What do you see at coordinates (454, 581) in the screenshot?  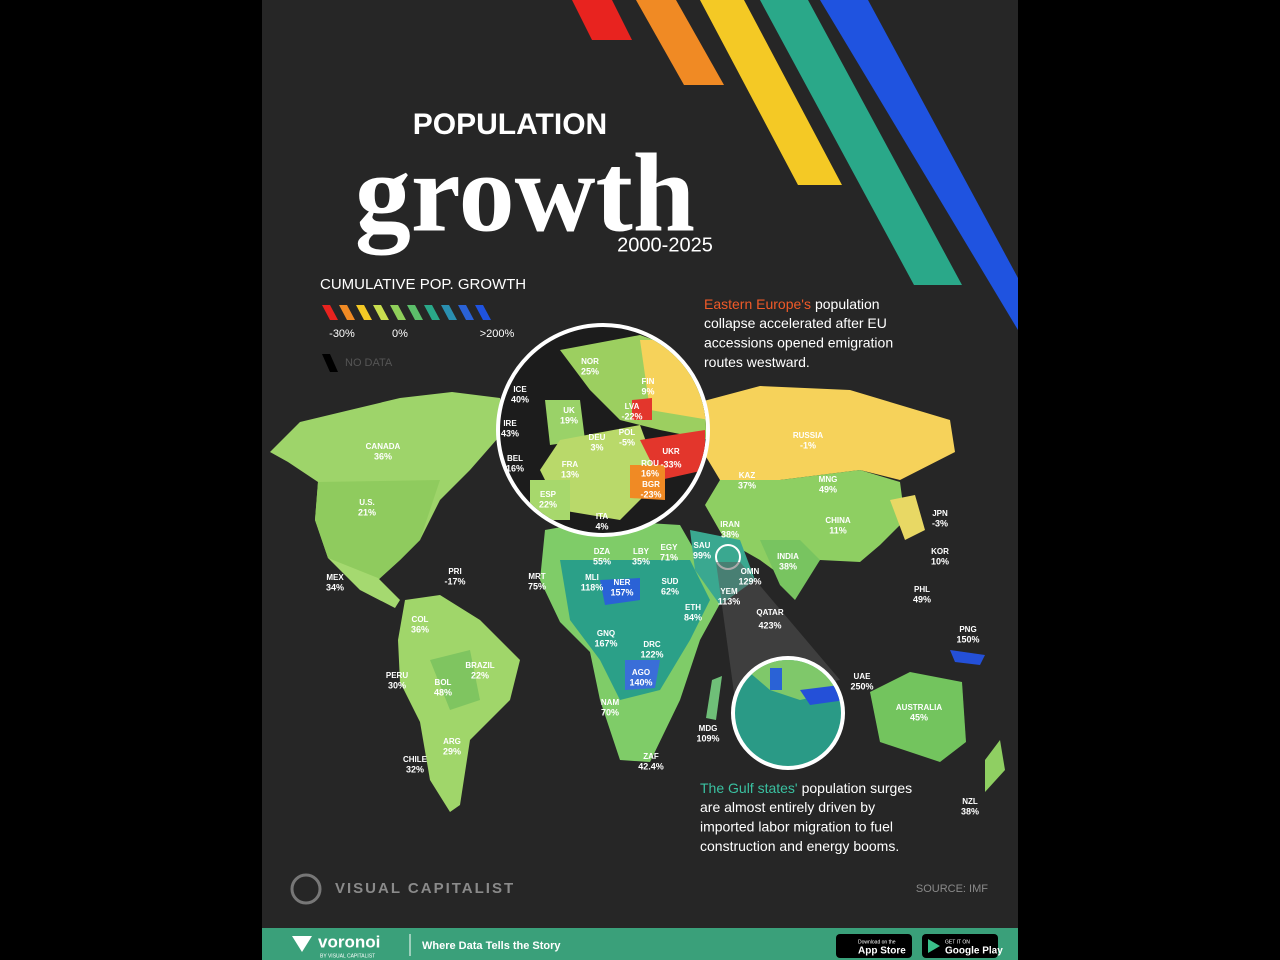 I see `country-value: -17%` at bounding box center [454, 581].